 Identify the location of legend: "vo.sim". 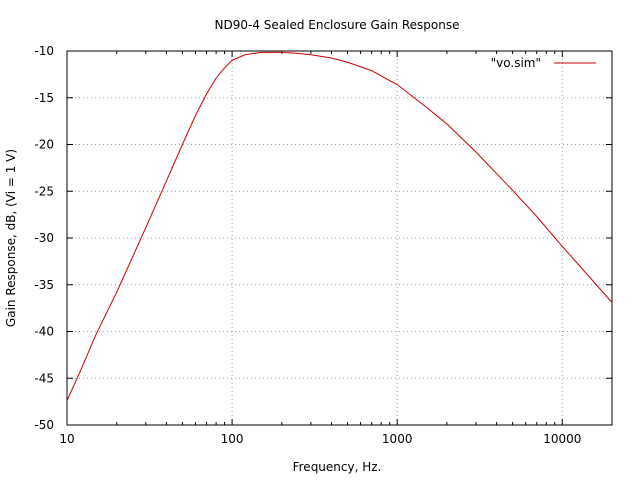
(543, 63).